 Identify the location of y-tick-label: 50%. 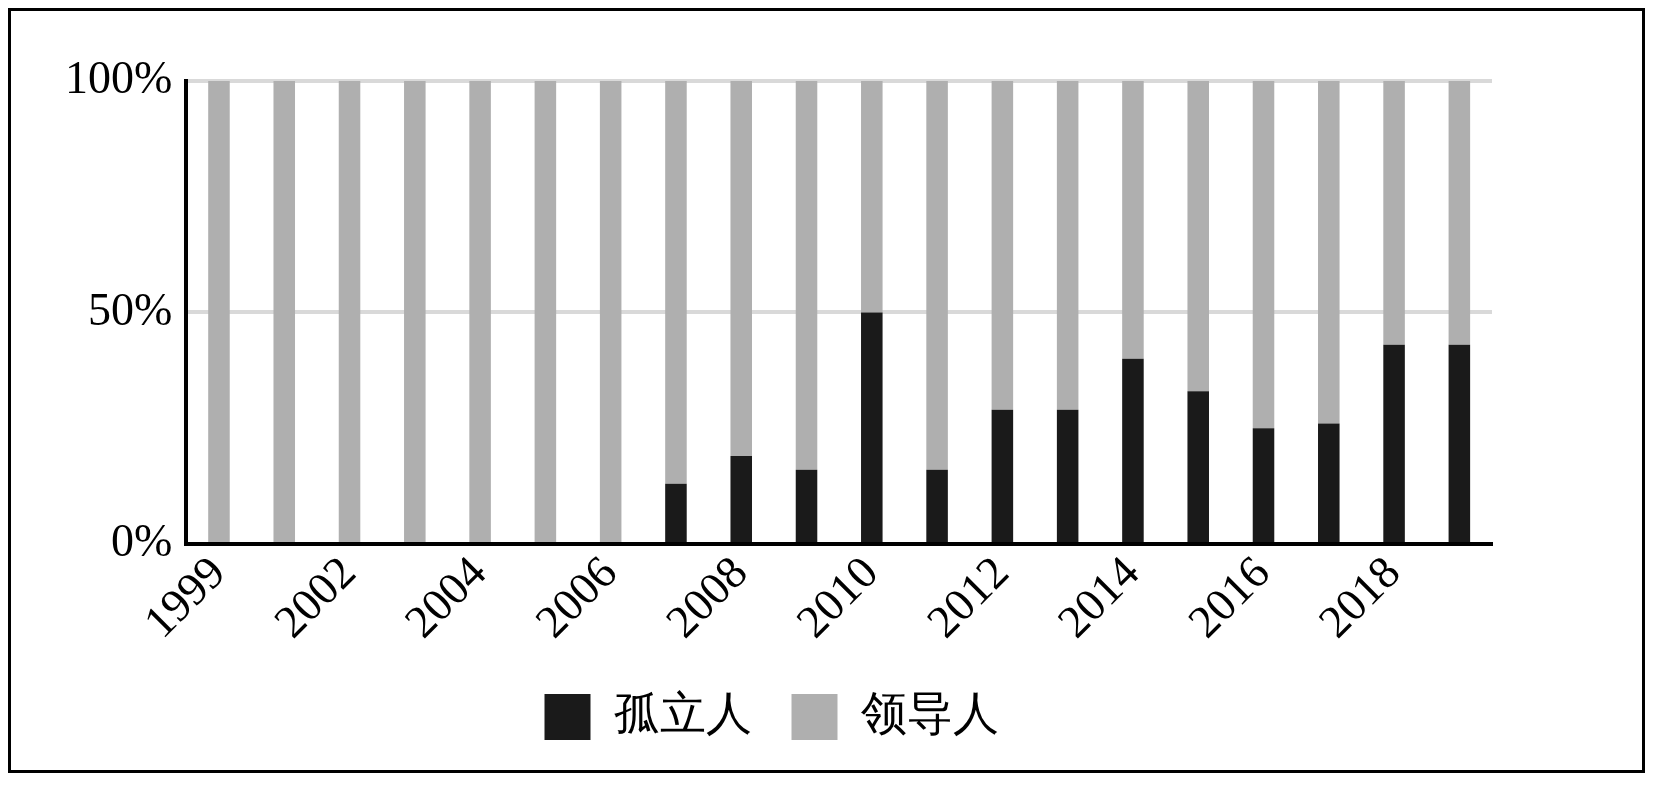
(130, 309).